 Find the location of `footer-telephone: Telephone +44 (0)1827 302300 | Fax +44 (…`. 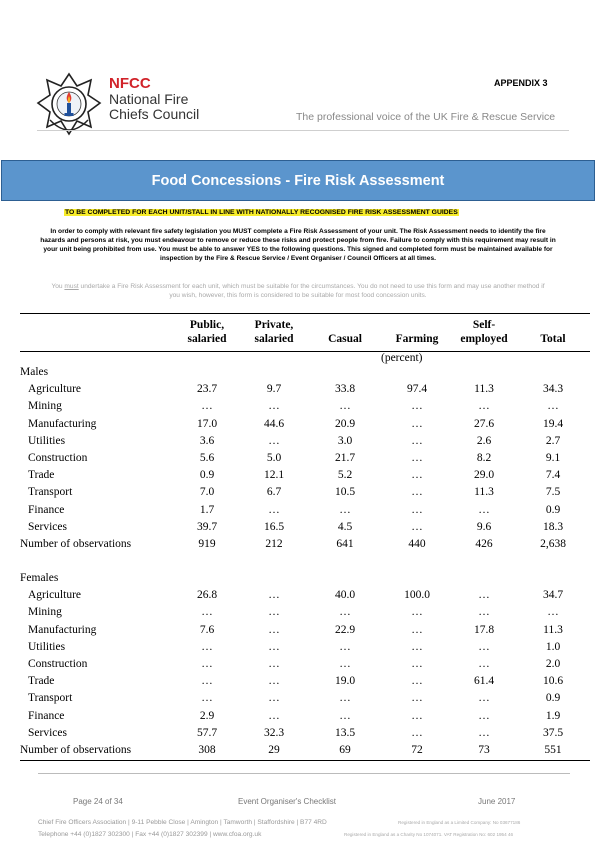

footer-telephone: Telephone +44 (0)1827 302300 | Fax +44 (… is located at coordinates (150, 834).